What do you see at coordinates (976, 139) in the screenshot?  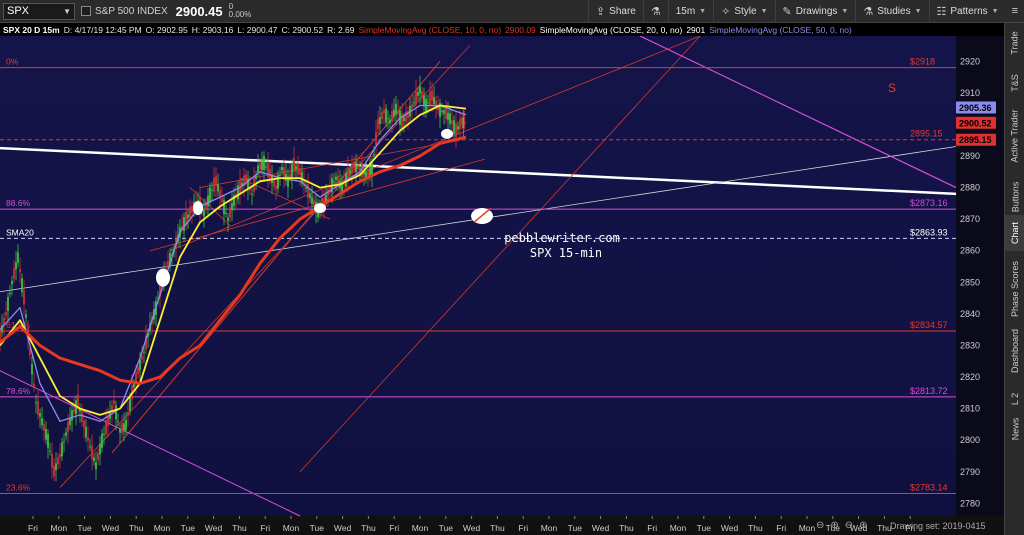 I see `price-badge` at bounding box center [976, 139].